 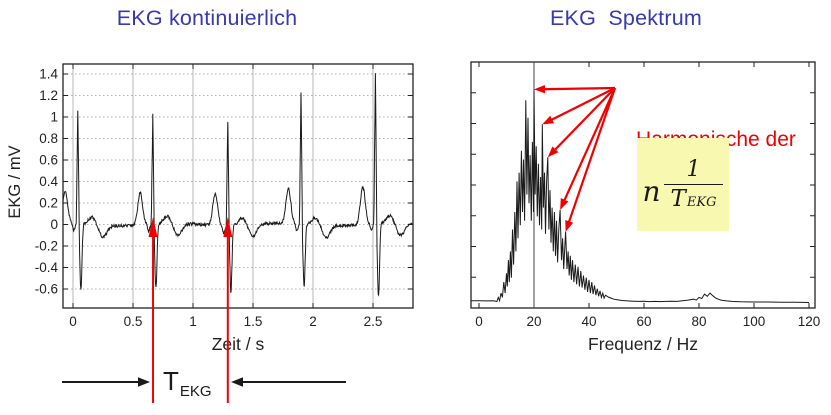 I want to click on y-tick-label: 0.2, so click(x=48, y=203).